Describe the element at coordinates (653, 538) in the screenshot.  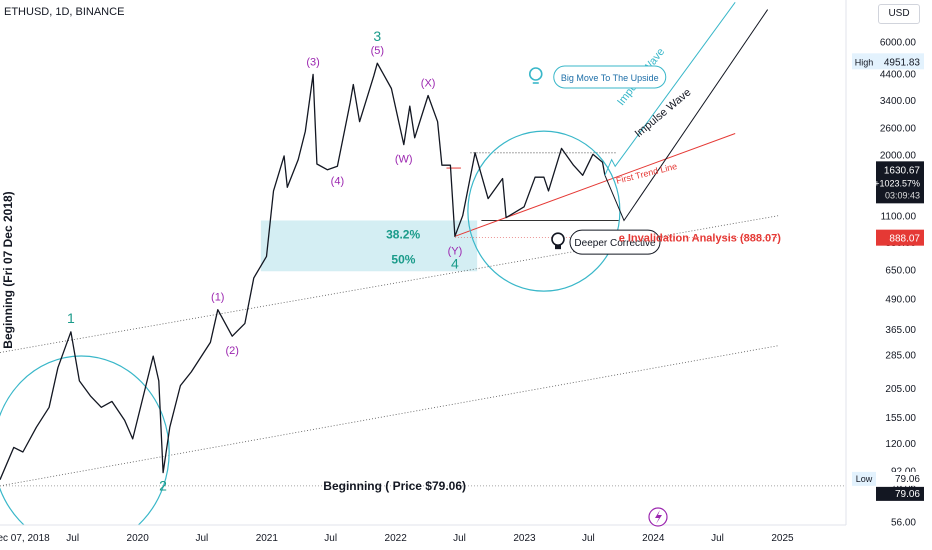
I see `time-tick-10: 2024` at that location.